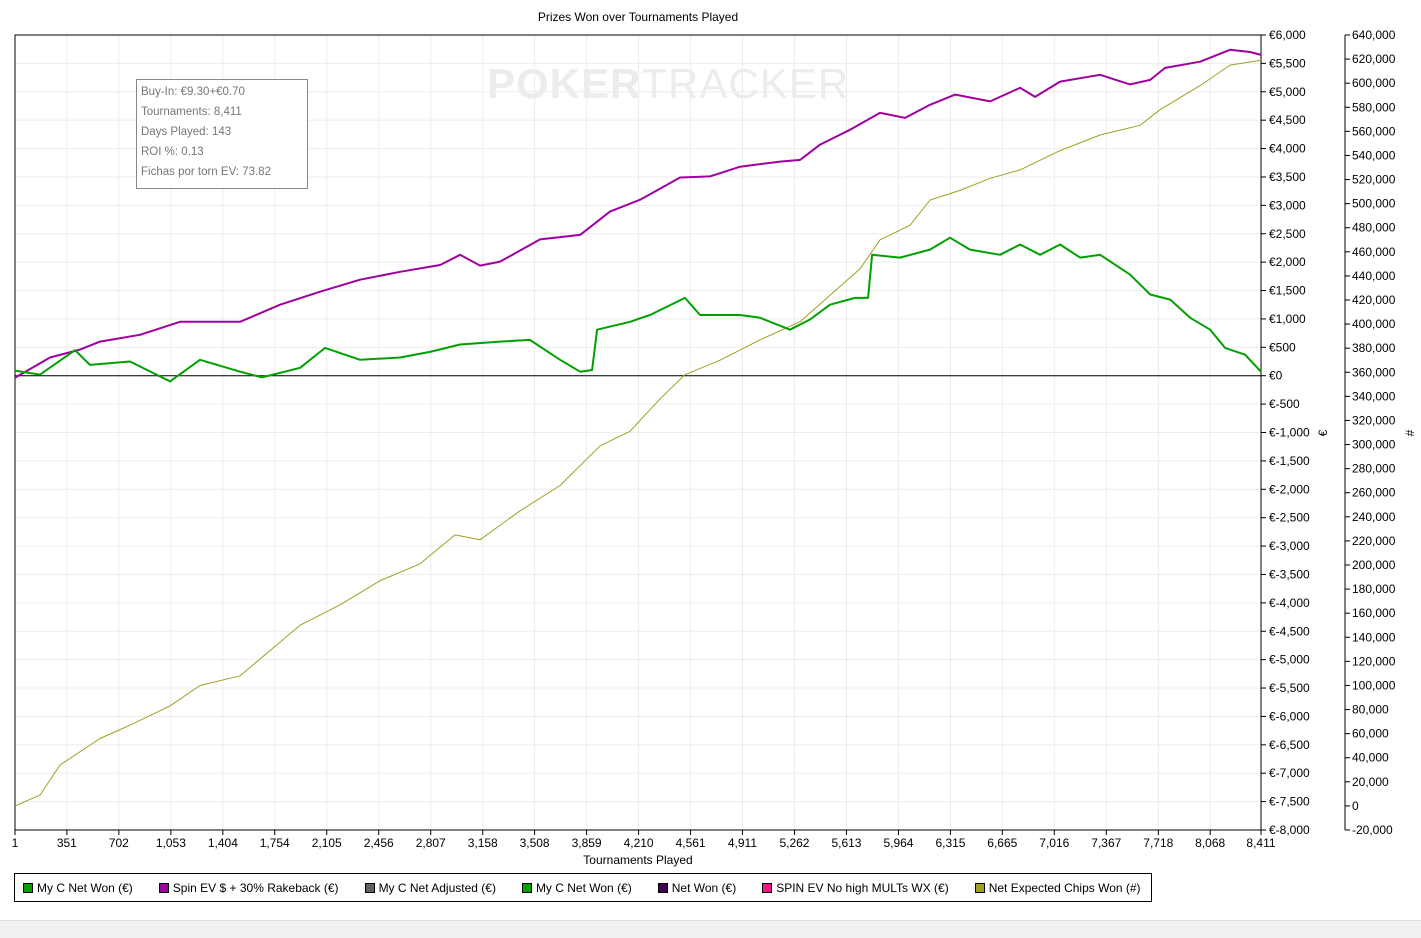 The image size is (1421, 938). What do you see at coordinates (1374, 396) in the screenshot?
I see `y-right-tick-label: 340,000` at bounding box center [1374, 396].